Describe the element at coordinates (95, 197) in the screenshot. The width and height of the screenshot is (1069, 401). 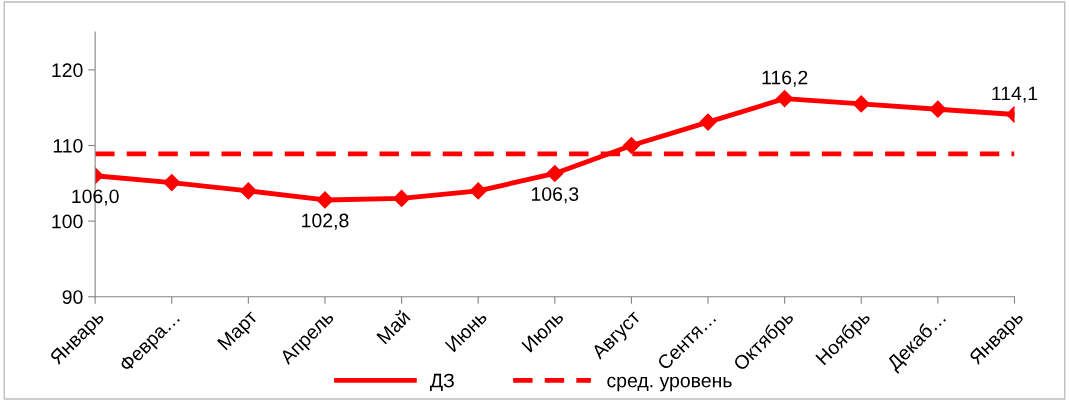
I see `data-label: 106,0` at that location.